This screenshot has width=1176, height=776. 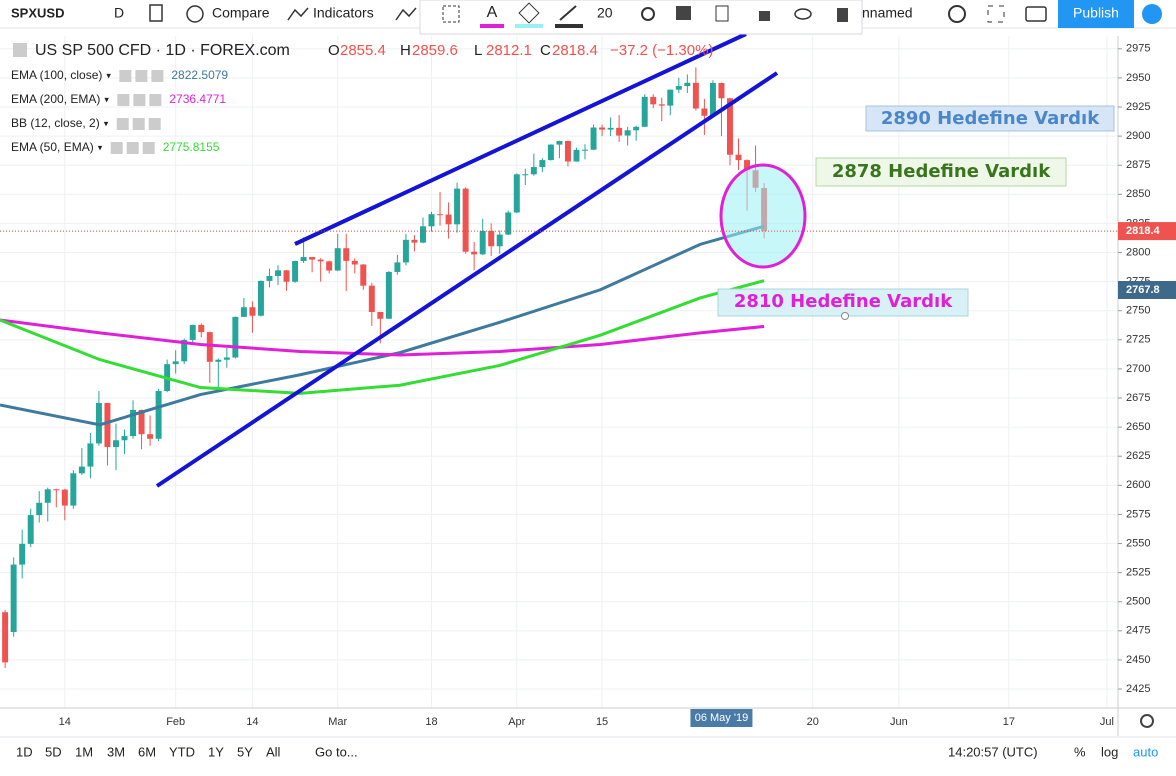 What do you see at coordinates (993, 751) in the screenshot?
I see `clock: 14:20:57 (UTC)` at bounding box center [993, 751].